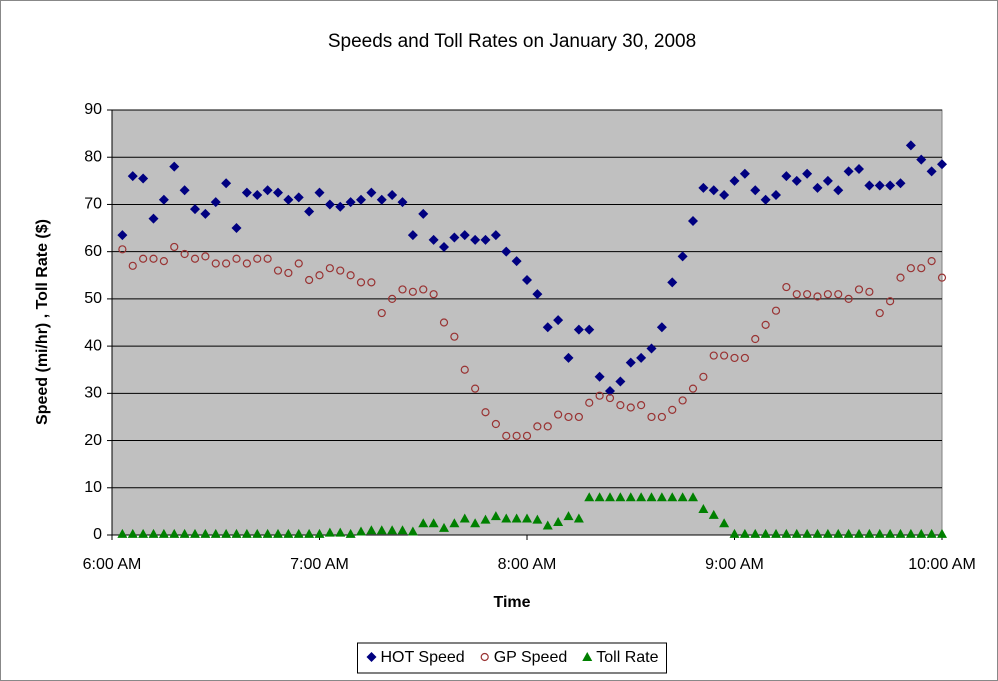 The width and height of the screenshot is (998, 681). I want to click on y-axis-title: Speed (mi/hr) , Toll Rate ($), so click(42, 322).